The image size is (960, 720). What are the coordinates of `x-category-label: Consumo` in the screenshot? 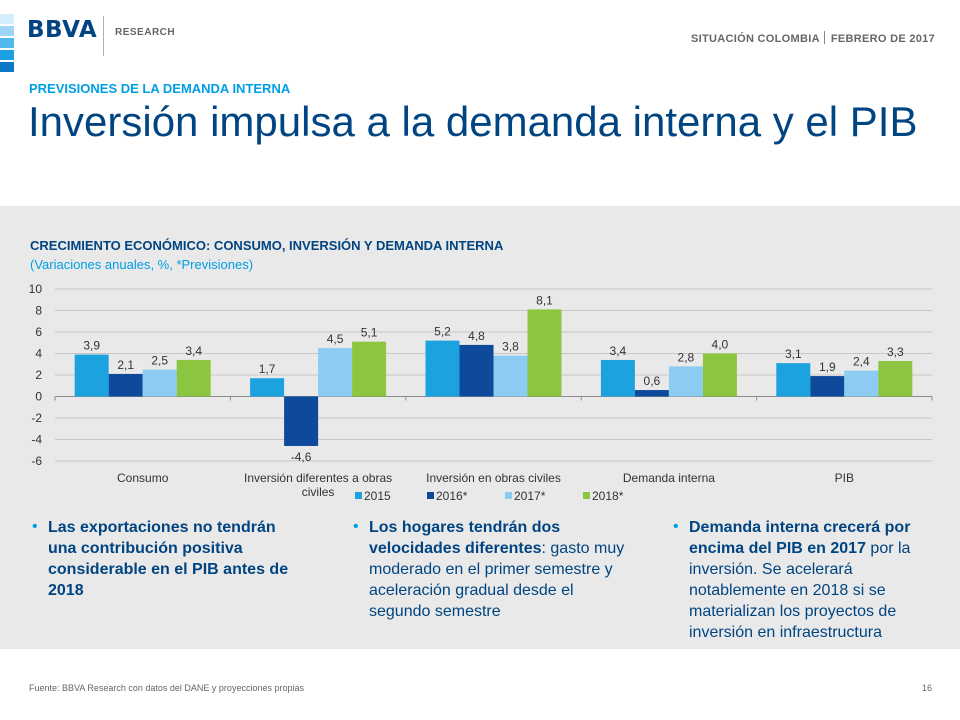 It's located at (143, 478).